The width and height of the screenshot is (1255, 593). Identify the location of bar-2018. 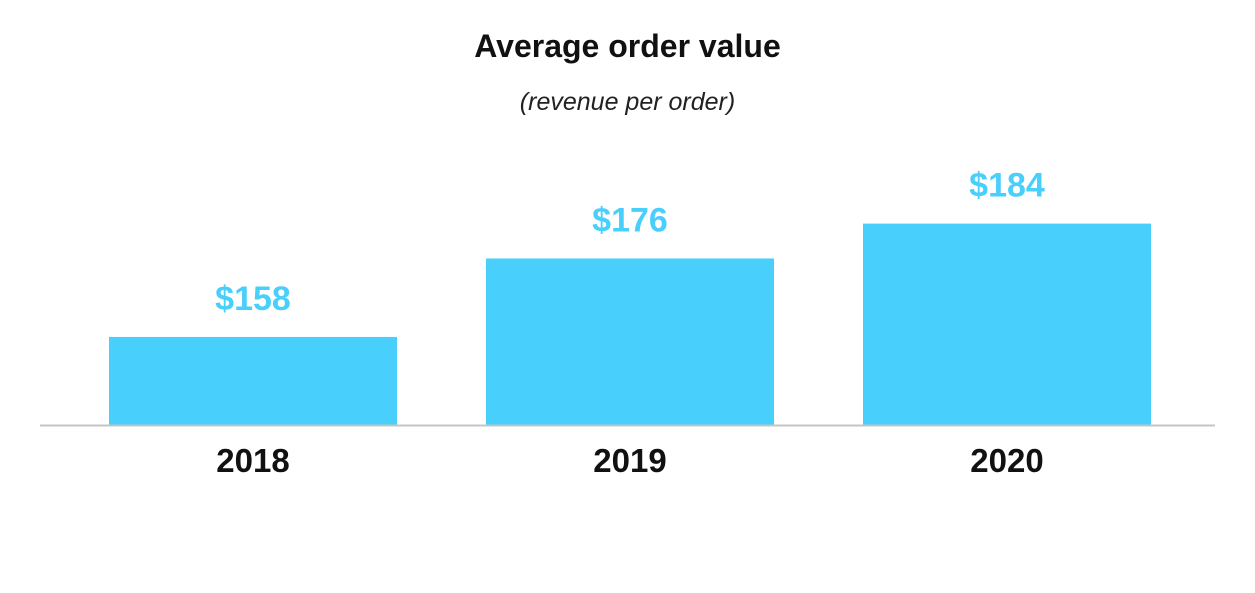
(253, 380).